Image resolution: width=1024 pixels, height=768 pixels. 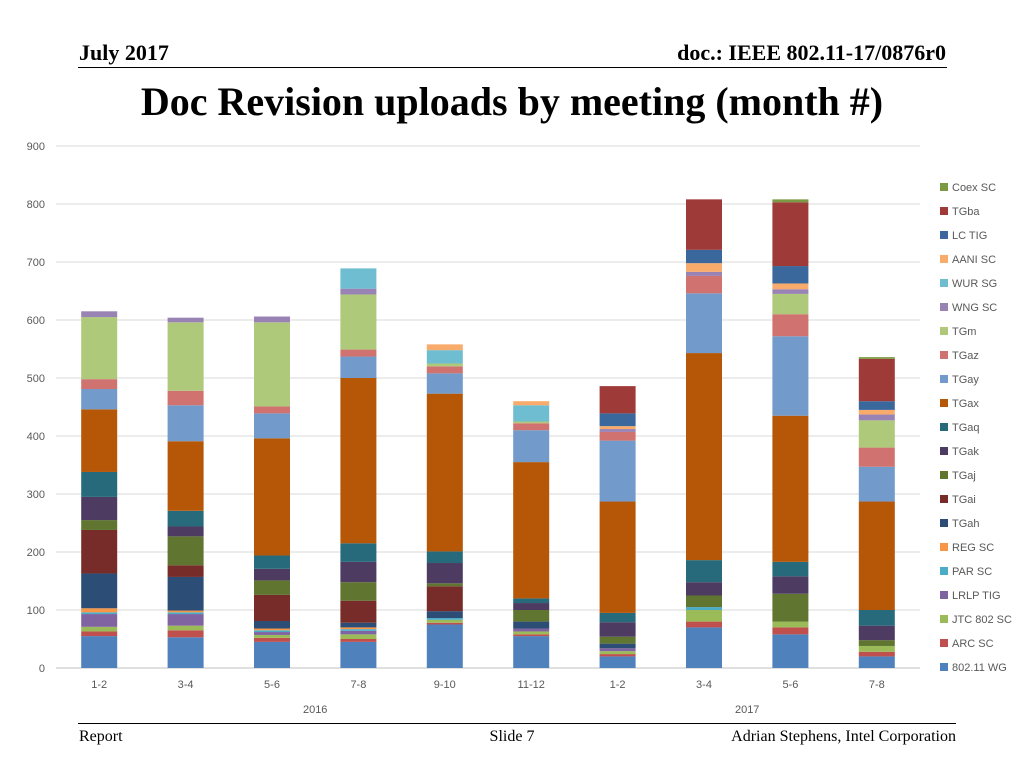 I want to click on legend-item: ARC SC, so click(x=967, y=644).